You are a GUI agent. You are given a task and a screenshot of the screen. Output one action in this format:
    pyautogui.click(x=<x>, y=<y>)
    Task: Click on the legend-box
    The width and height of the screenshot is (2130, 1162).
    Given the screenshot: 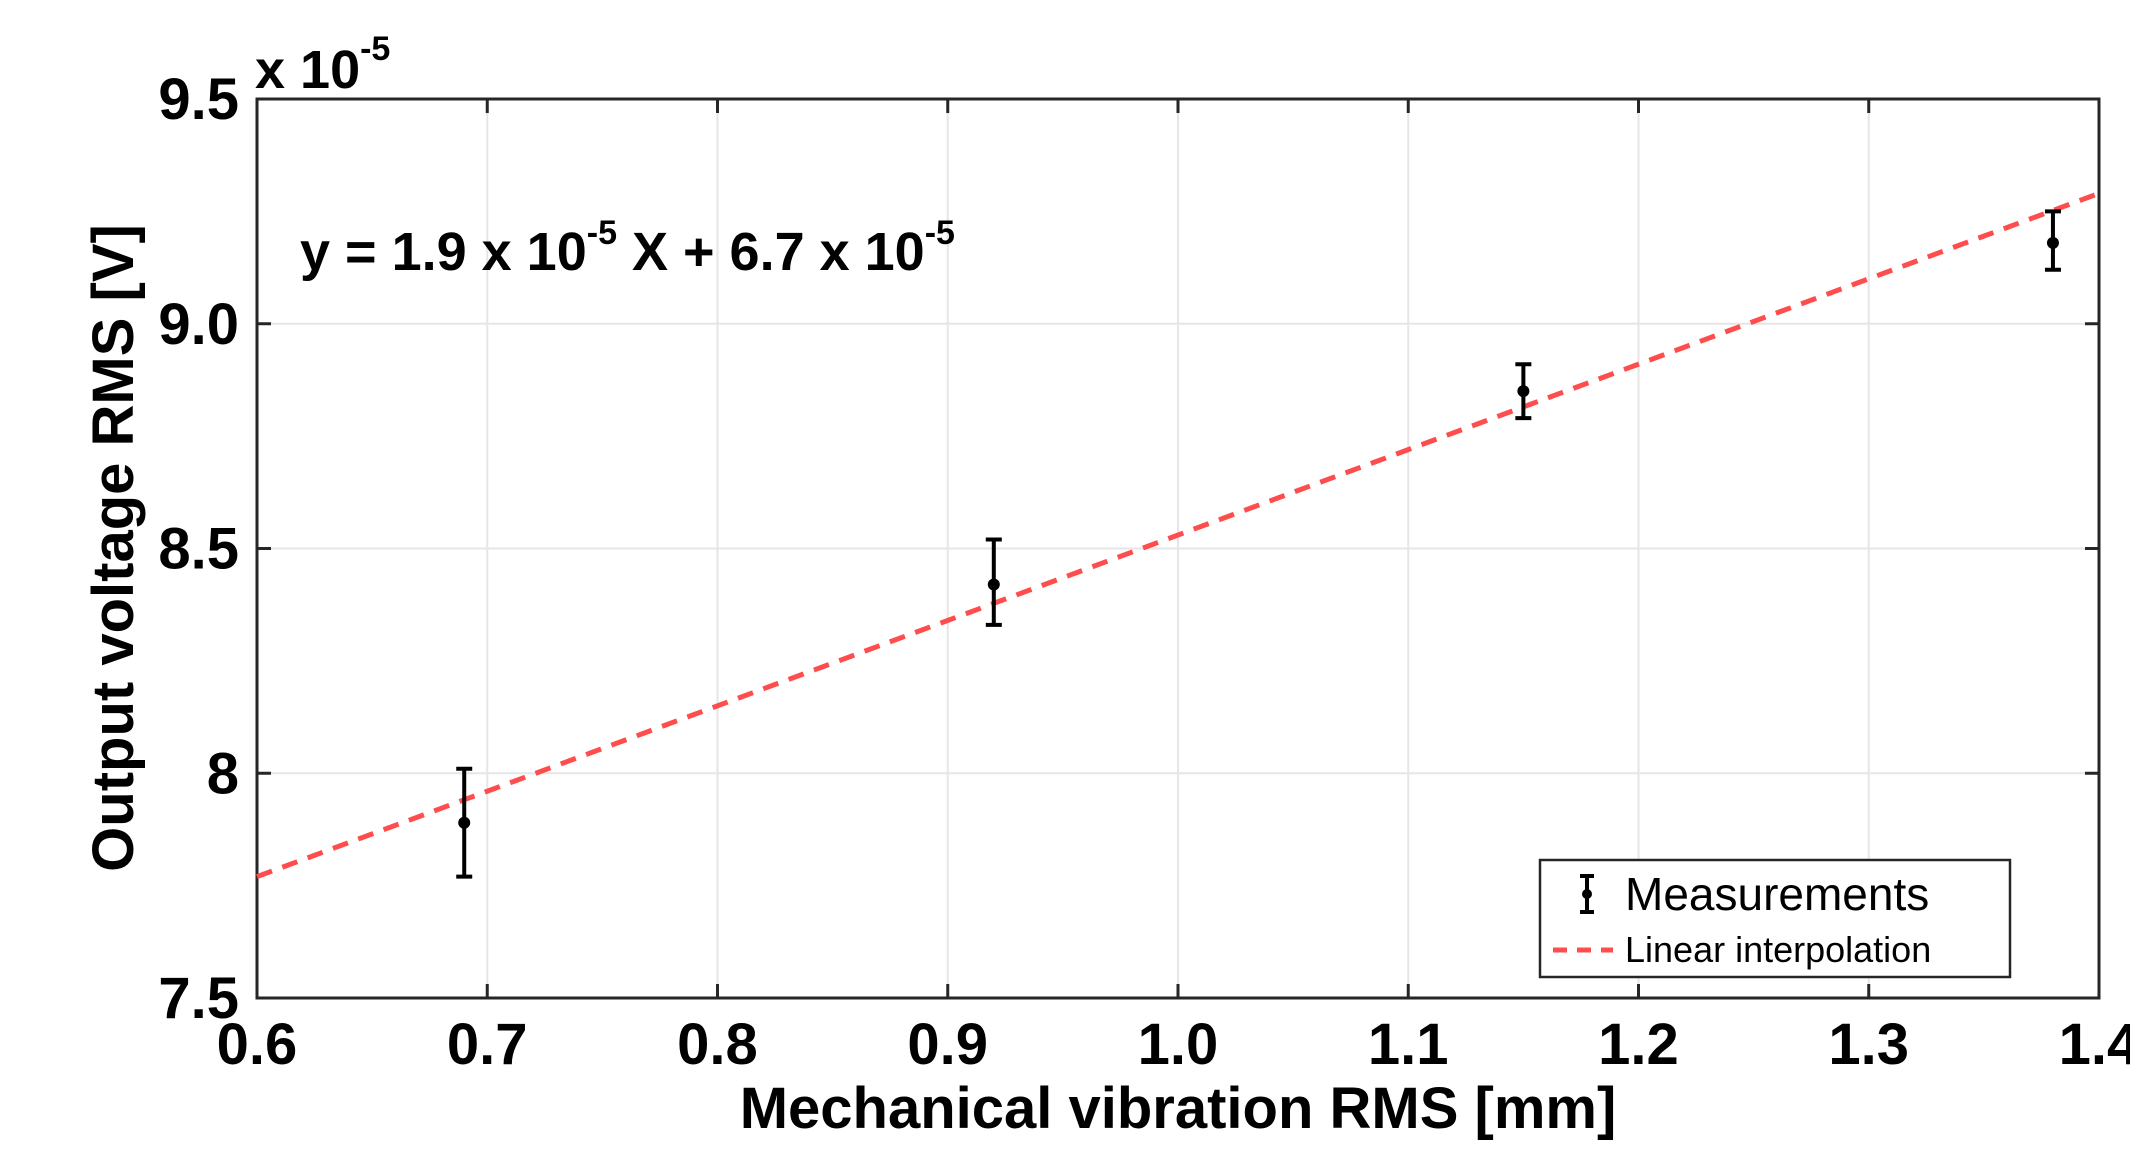 What is the action you would take?
    pyautogui.click(x=1775, y=918)
    